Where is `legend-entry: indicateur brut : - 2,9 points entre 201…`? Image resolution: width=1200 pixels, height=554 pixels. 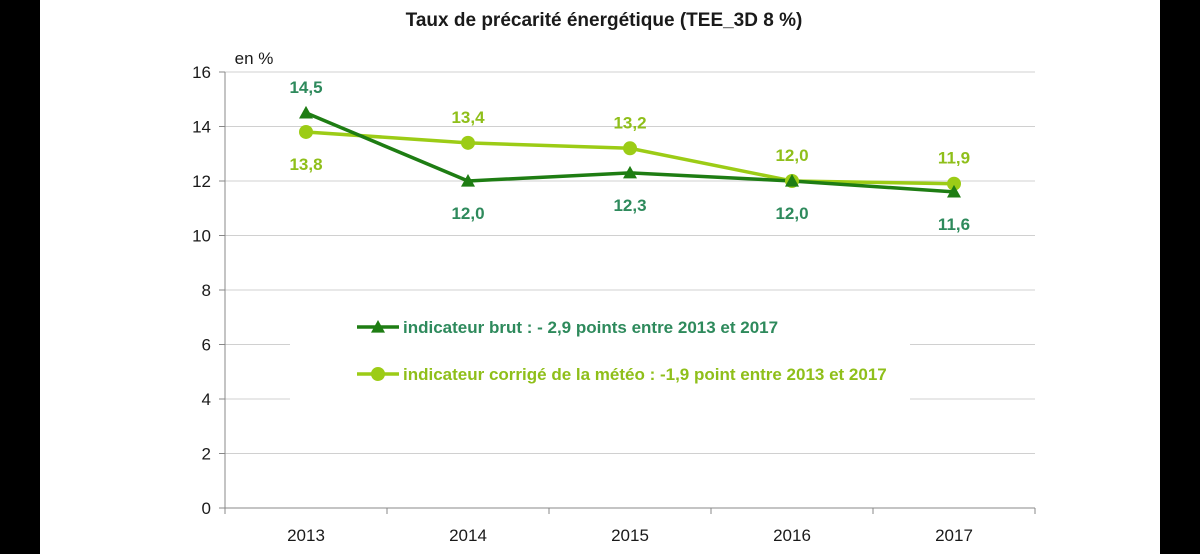
legend-entry: indicateur brut : - 2,9 points entre 201… is located at coordinates (590, 327).